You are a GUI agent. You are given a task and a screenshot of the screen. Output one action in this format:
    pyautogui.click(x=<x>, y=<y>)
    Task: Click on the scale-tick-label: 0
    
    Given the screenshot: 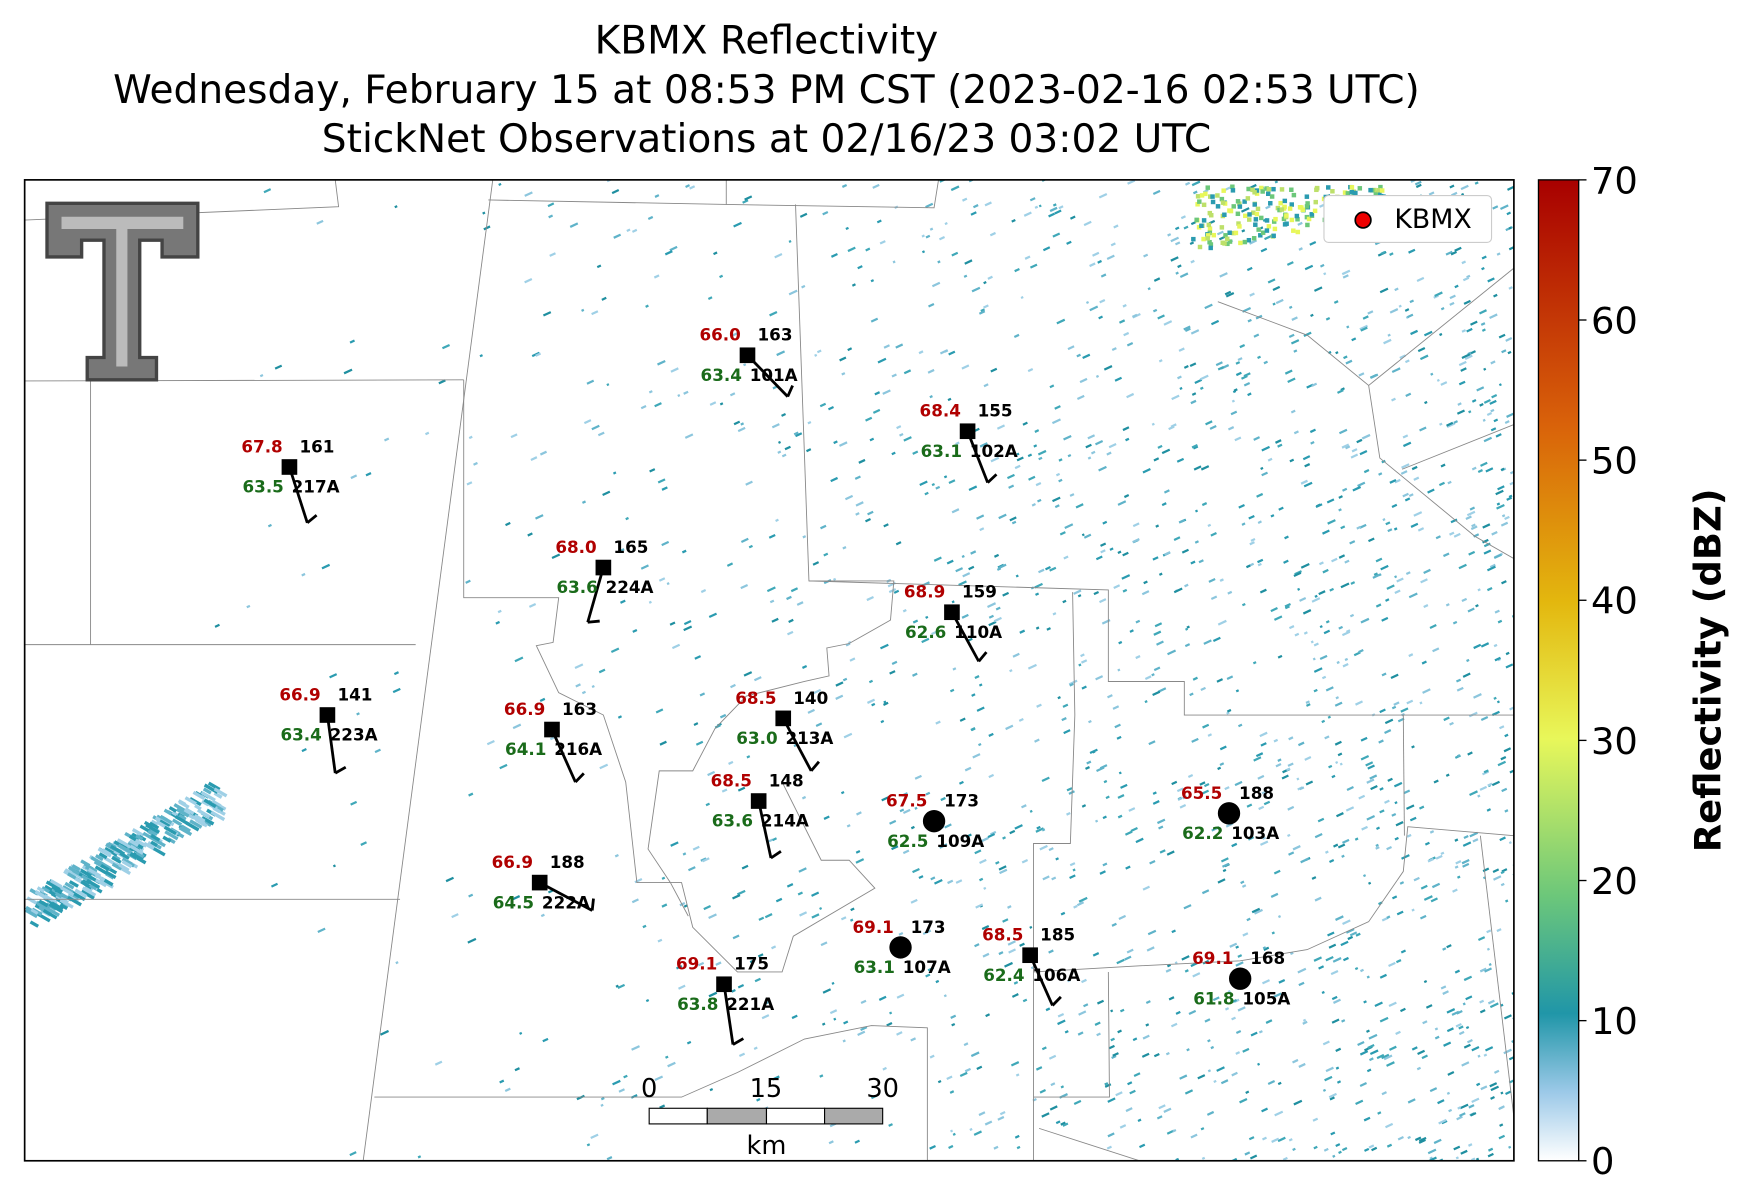 What is the action you would take?
    pyautogui.click(x=649, y=1089)
    